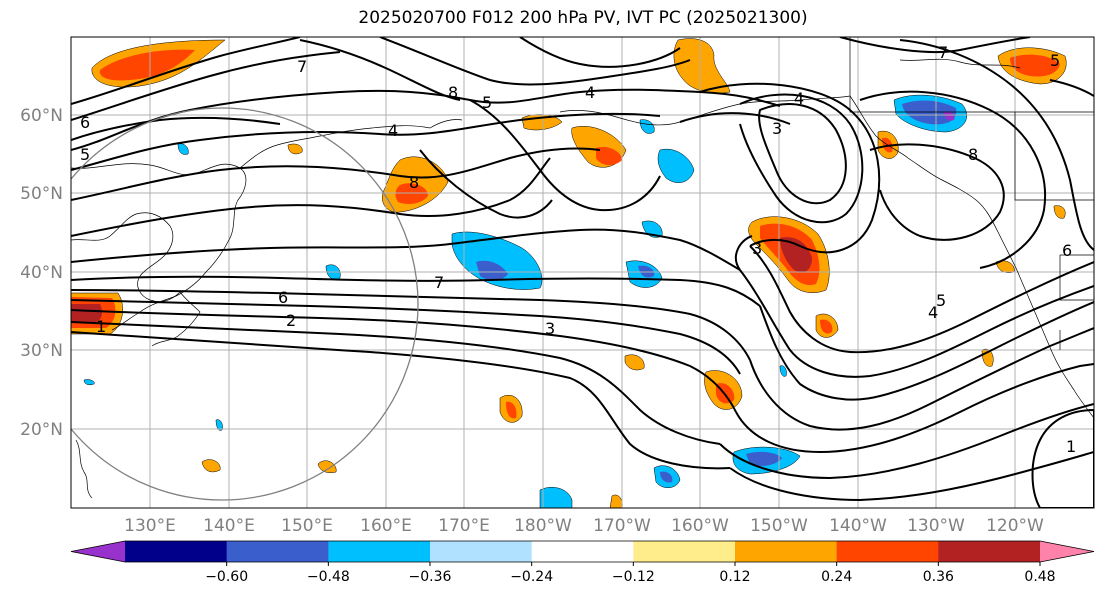  Describe the element at coordinates (543, 526) in the screenshot. I see `lon-label: 180°W` at that location.